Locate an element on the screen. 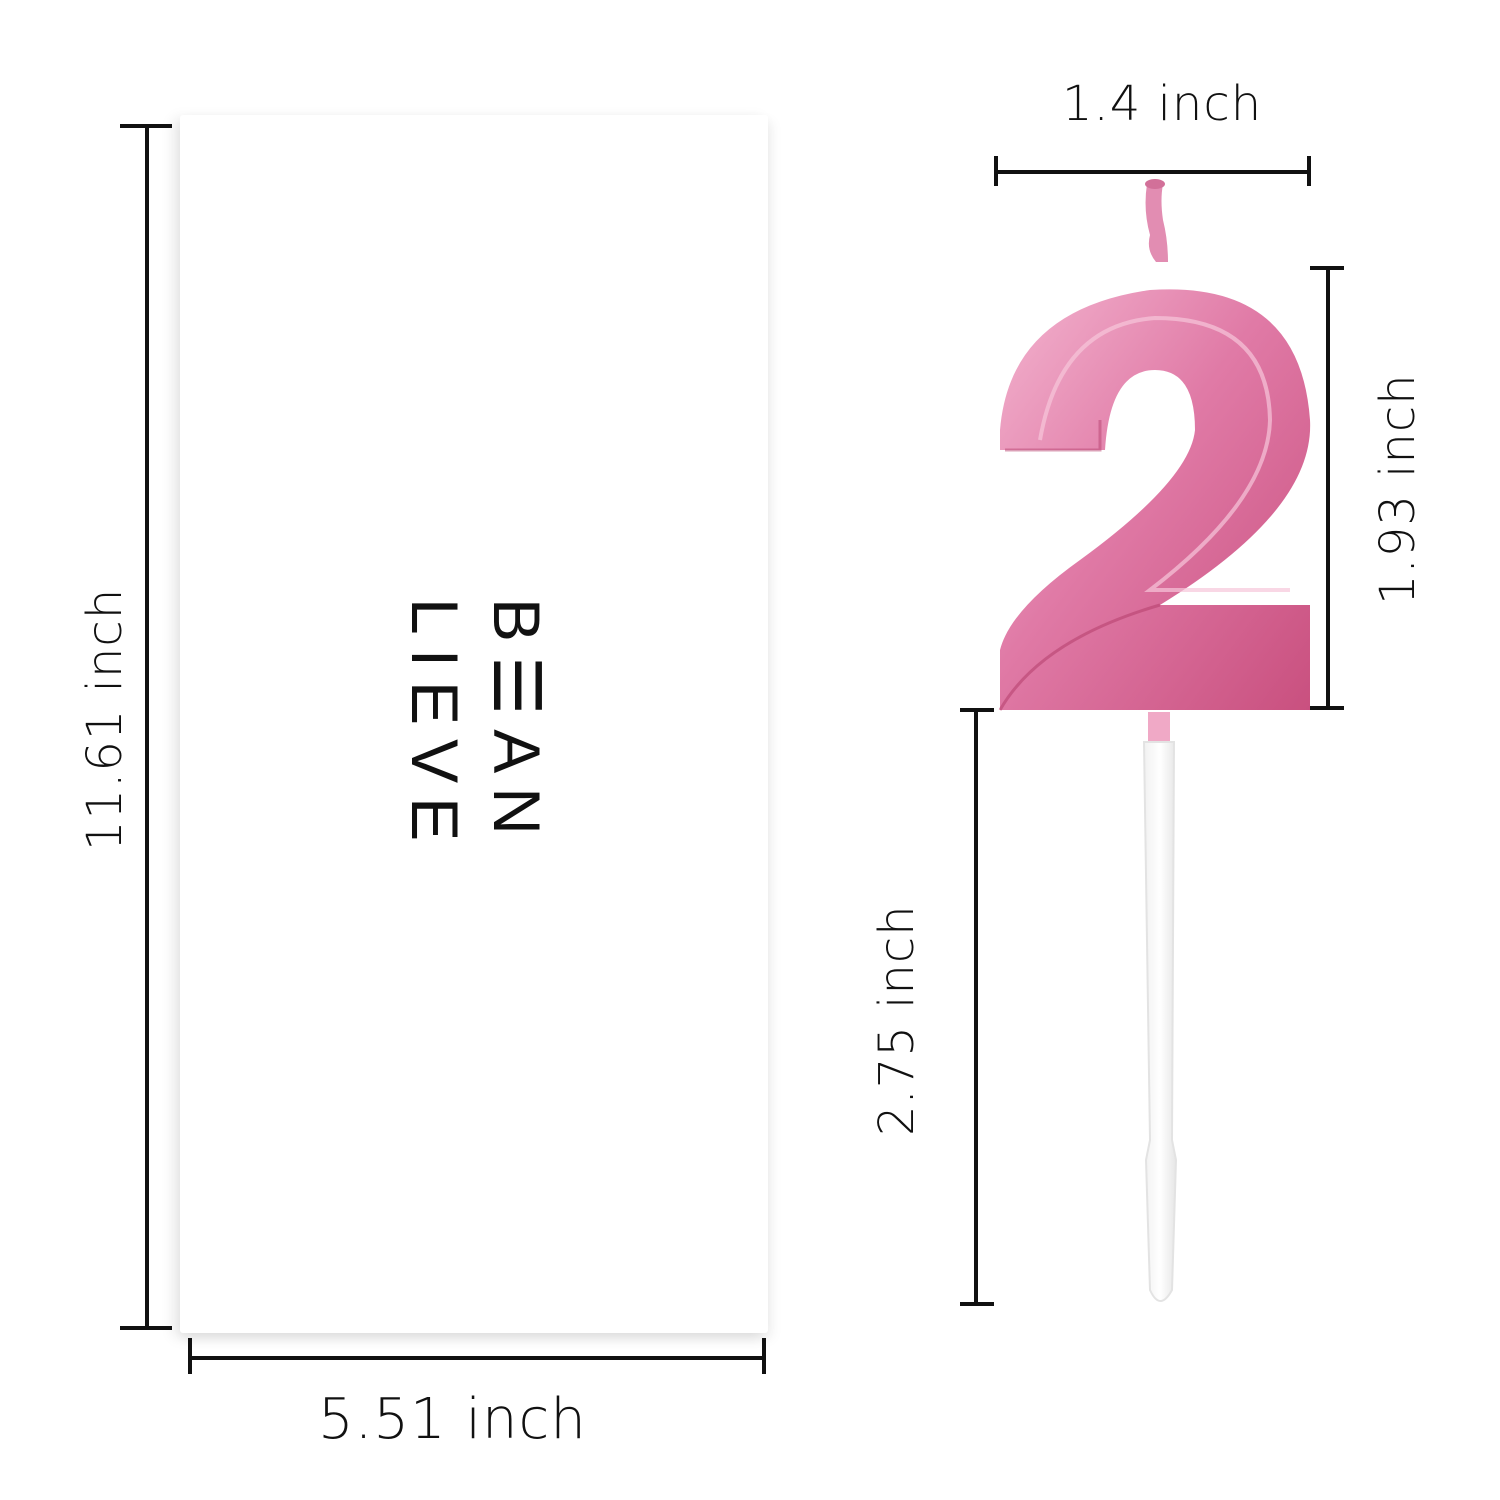  candle-numeral is located at coordinates (1154, 500).